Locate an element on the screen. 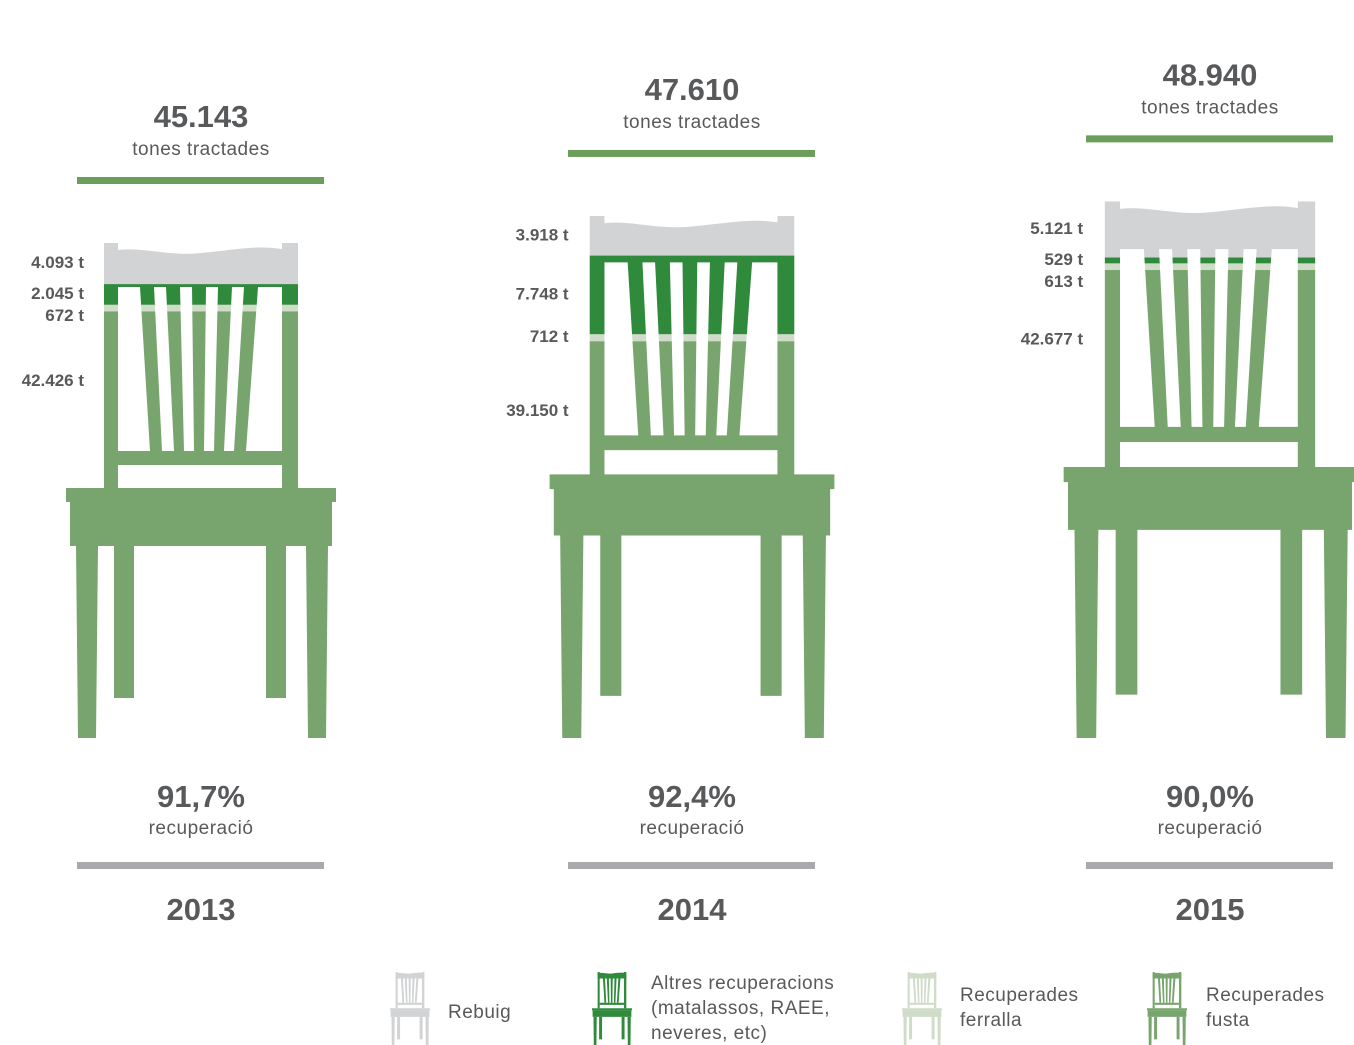  legend-label: Recuperades fusta is located at coordinates (1265, 1008).